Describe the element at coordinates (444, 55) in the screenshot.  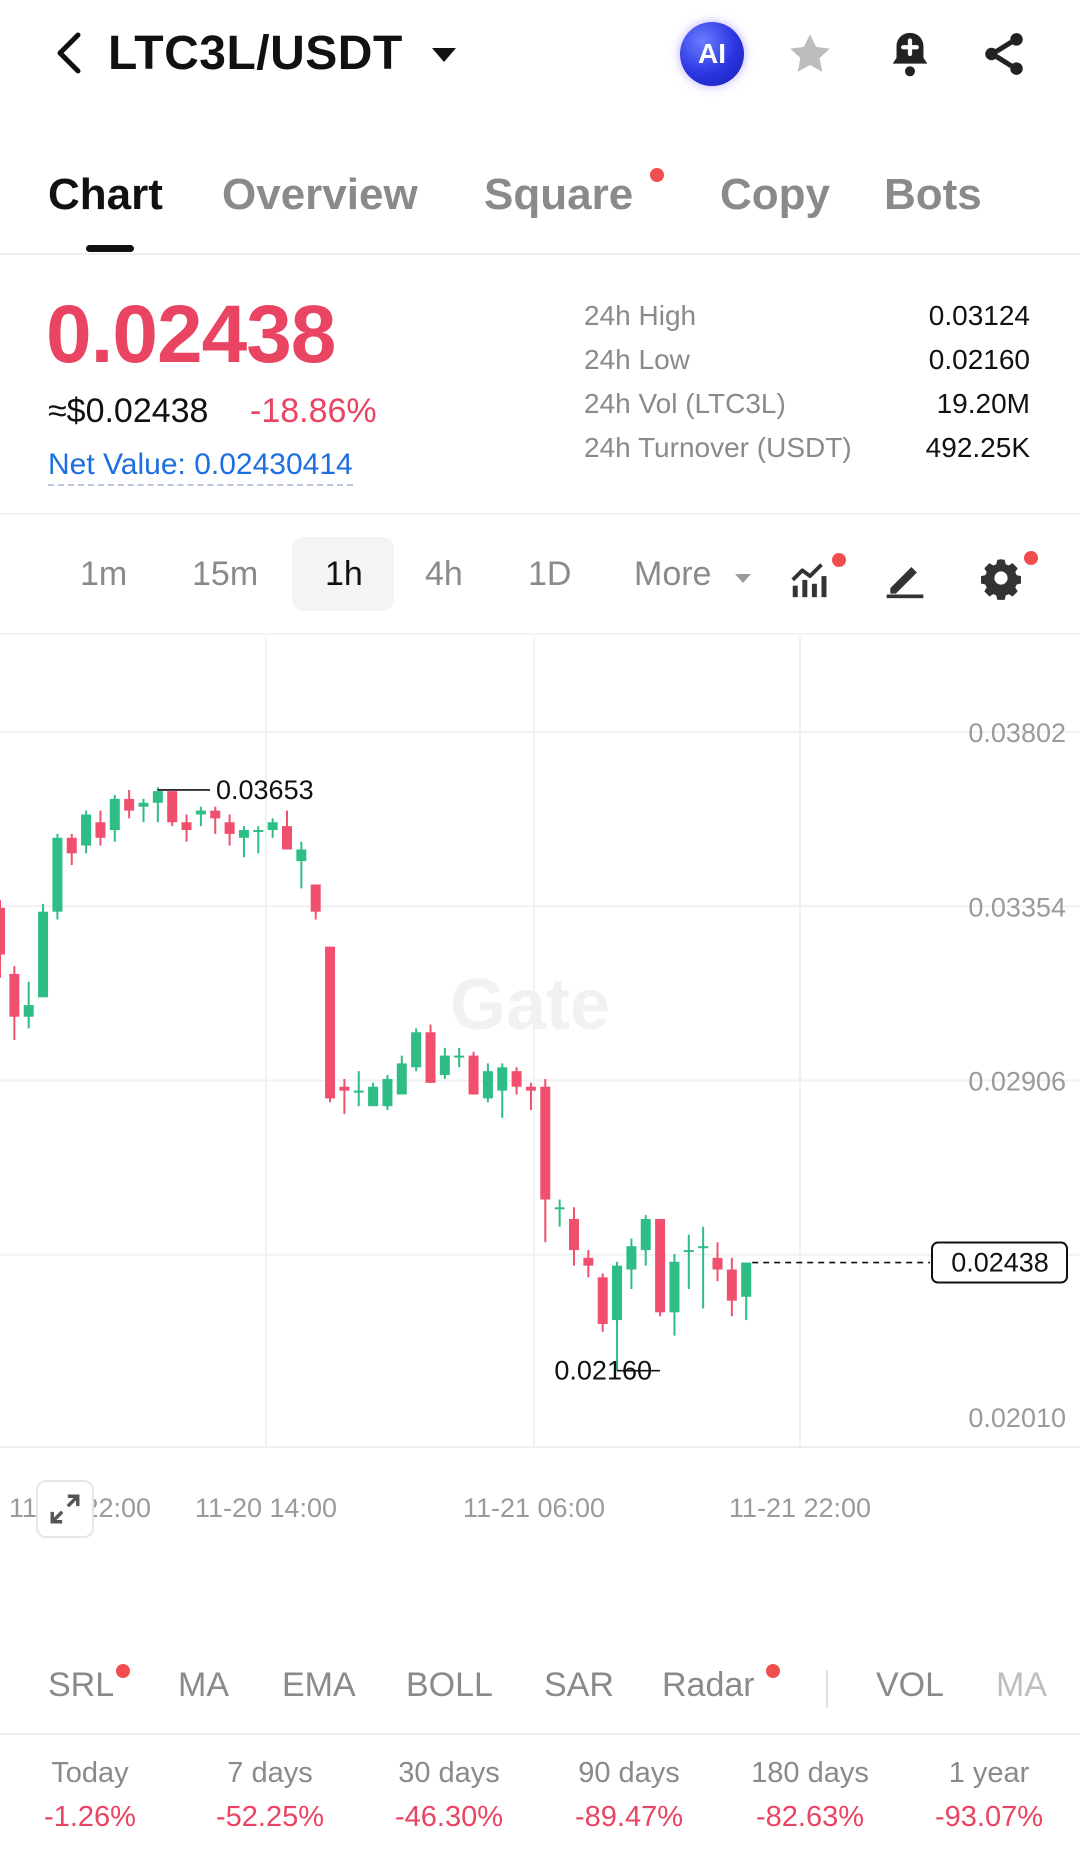
I see `pair-dropdown-icon` at that location.